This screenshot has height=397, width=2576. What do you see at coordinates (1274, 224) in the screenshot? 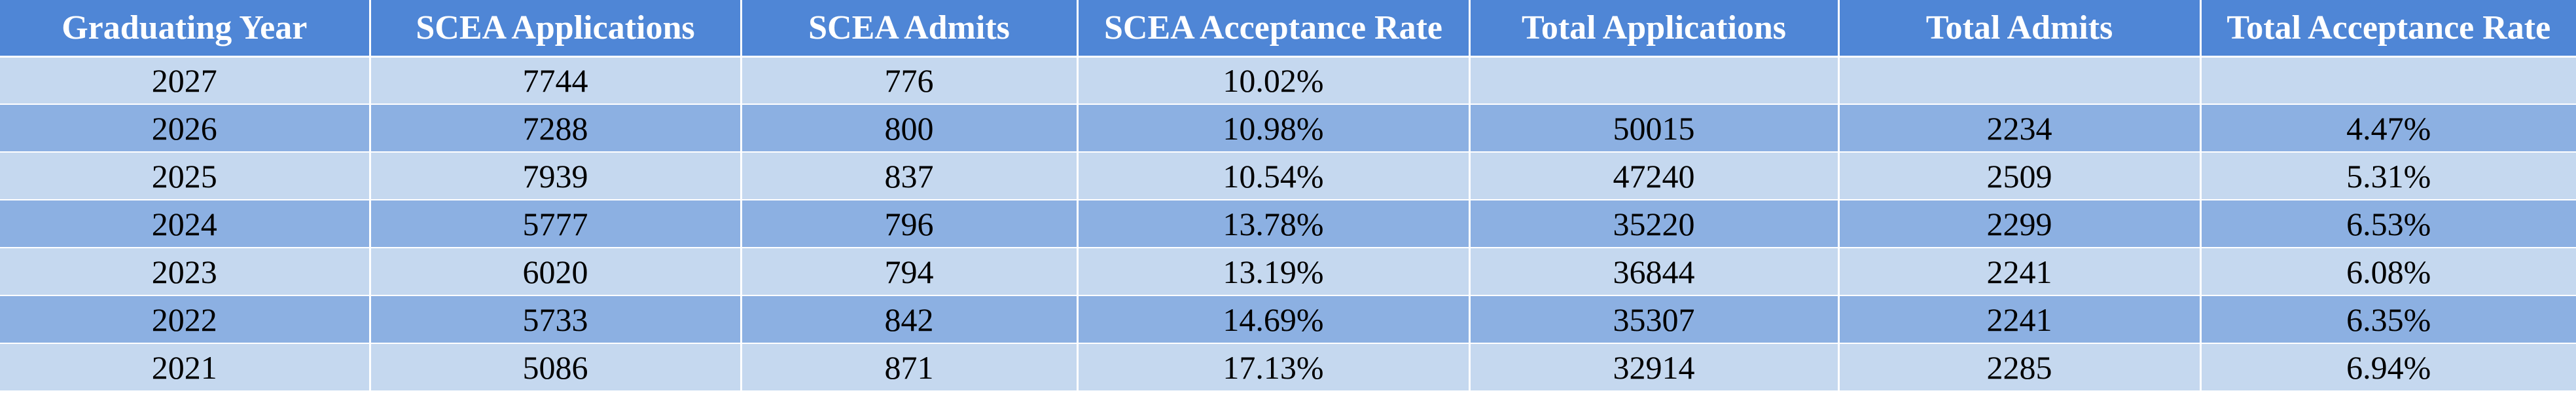
I see `cell-scea-acceptance-rate: 13.78%` at bounding box center [1274, 224].